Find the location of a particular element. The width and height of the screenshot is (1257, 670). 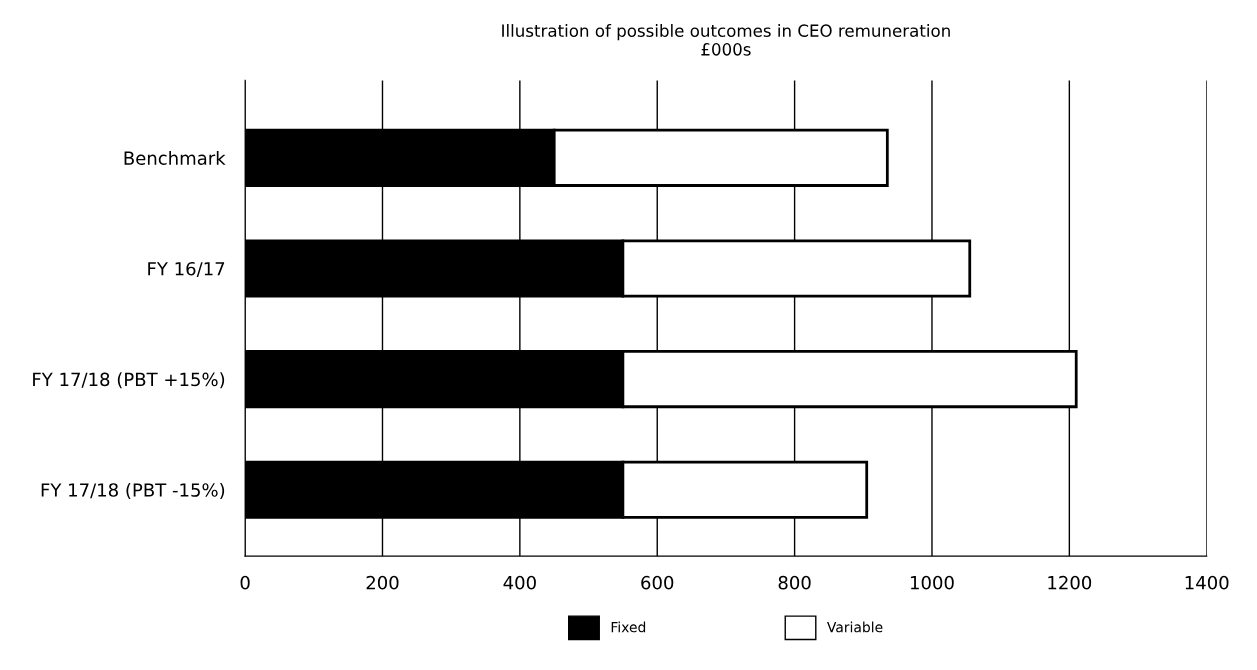

legend-label: Variable is located at coordinates (855, 627).